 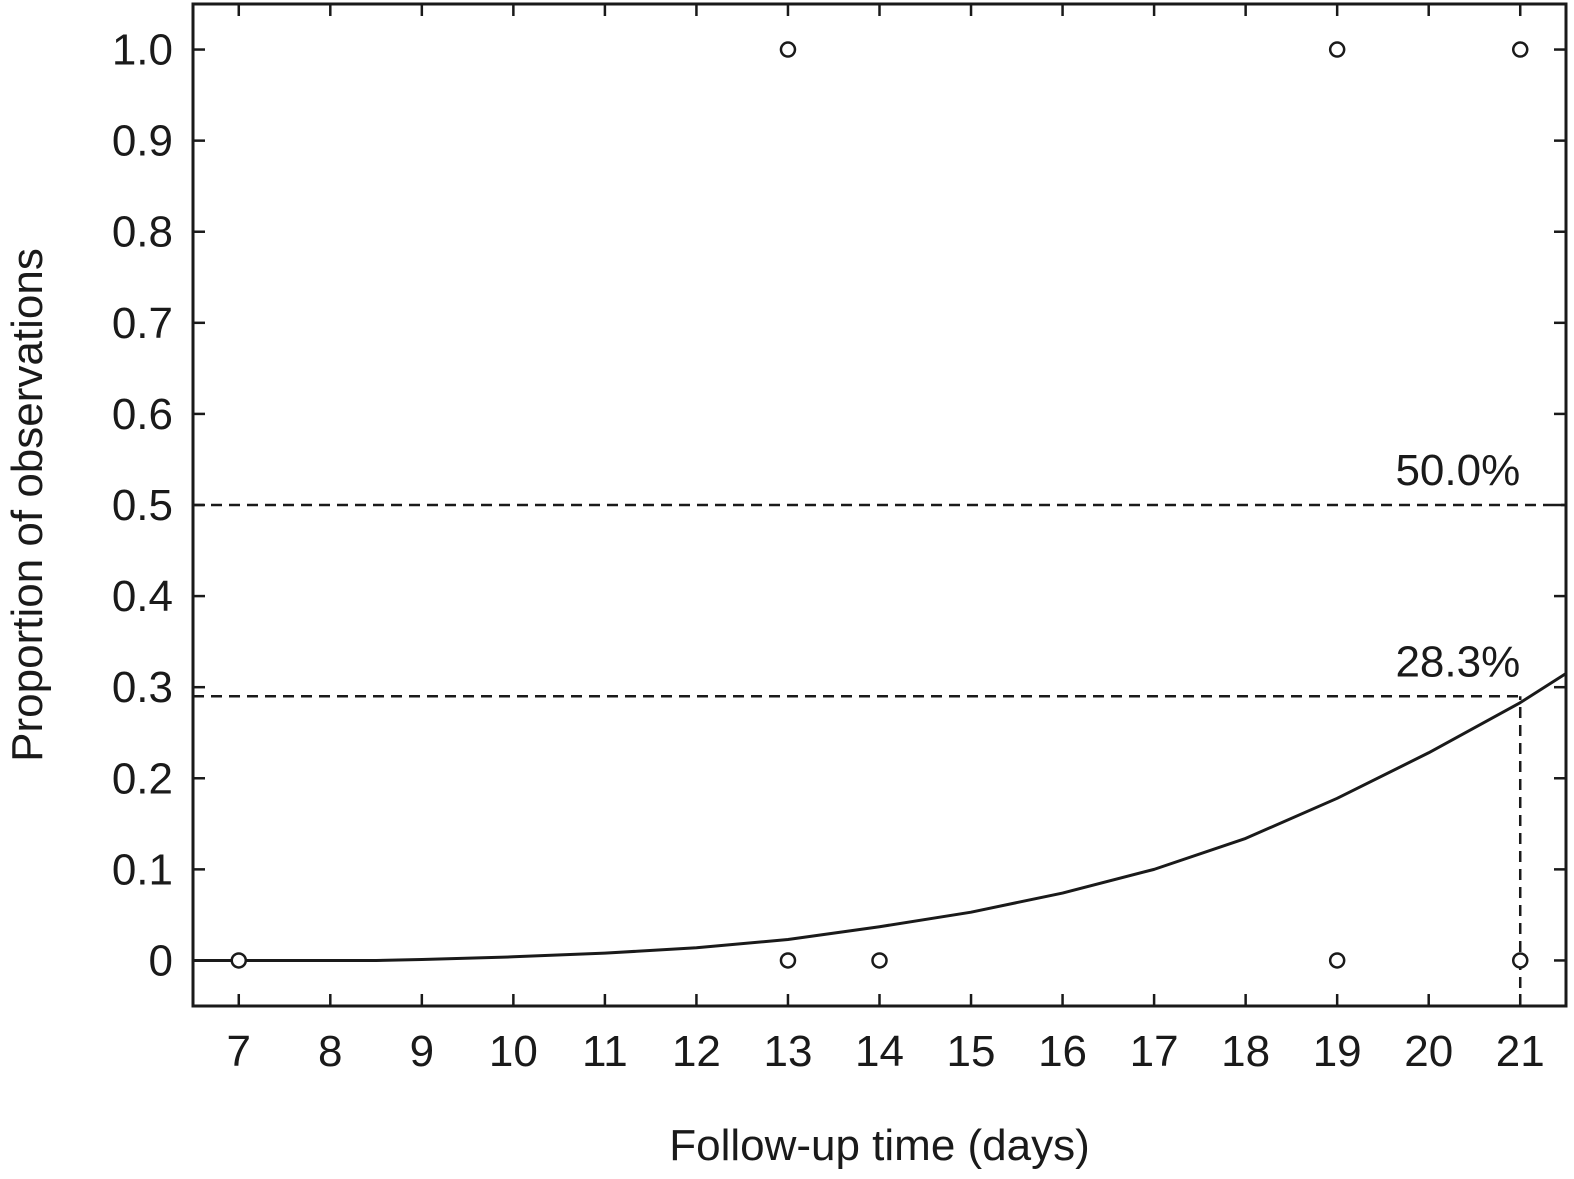 I want to click on x-tick-label: 14, so click(x=879, y=1051).